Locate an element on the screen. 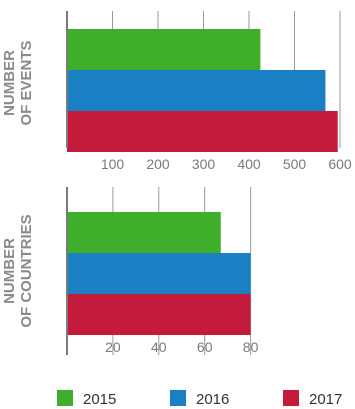 The image size is (355, 409). x-tick-label: 100 is located at coordinates (113, 164).